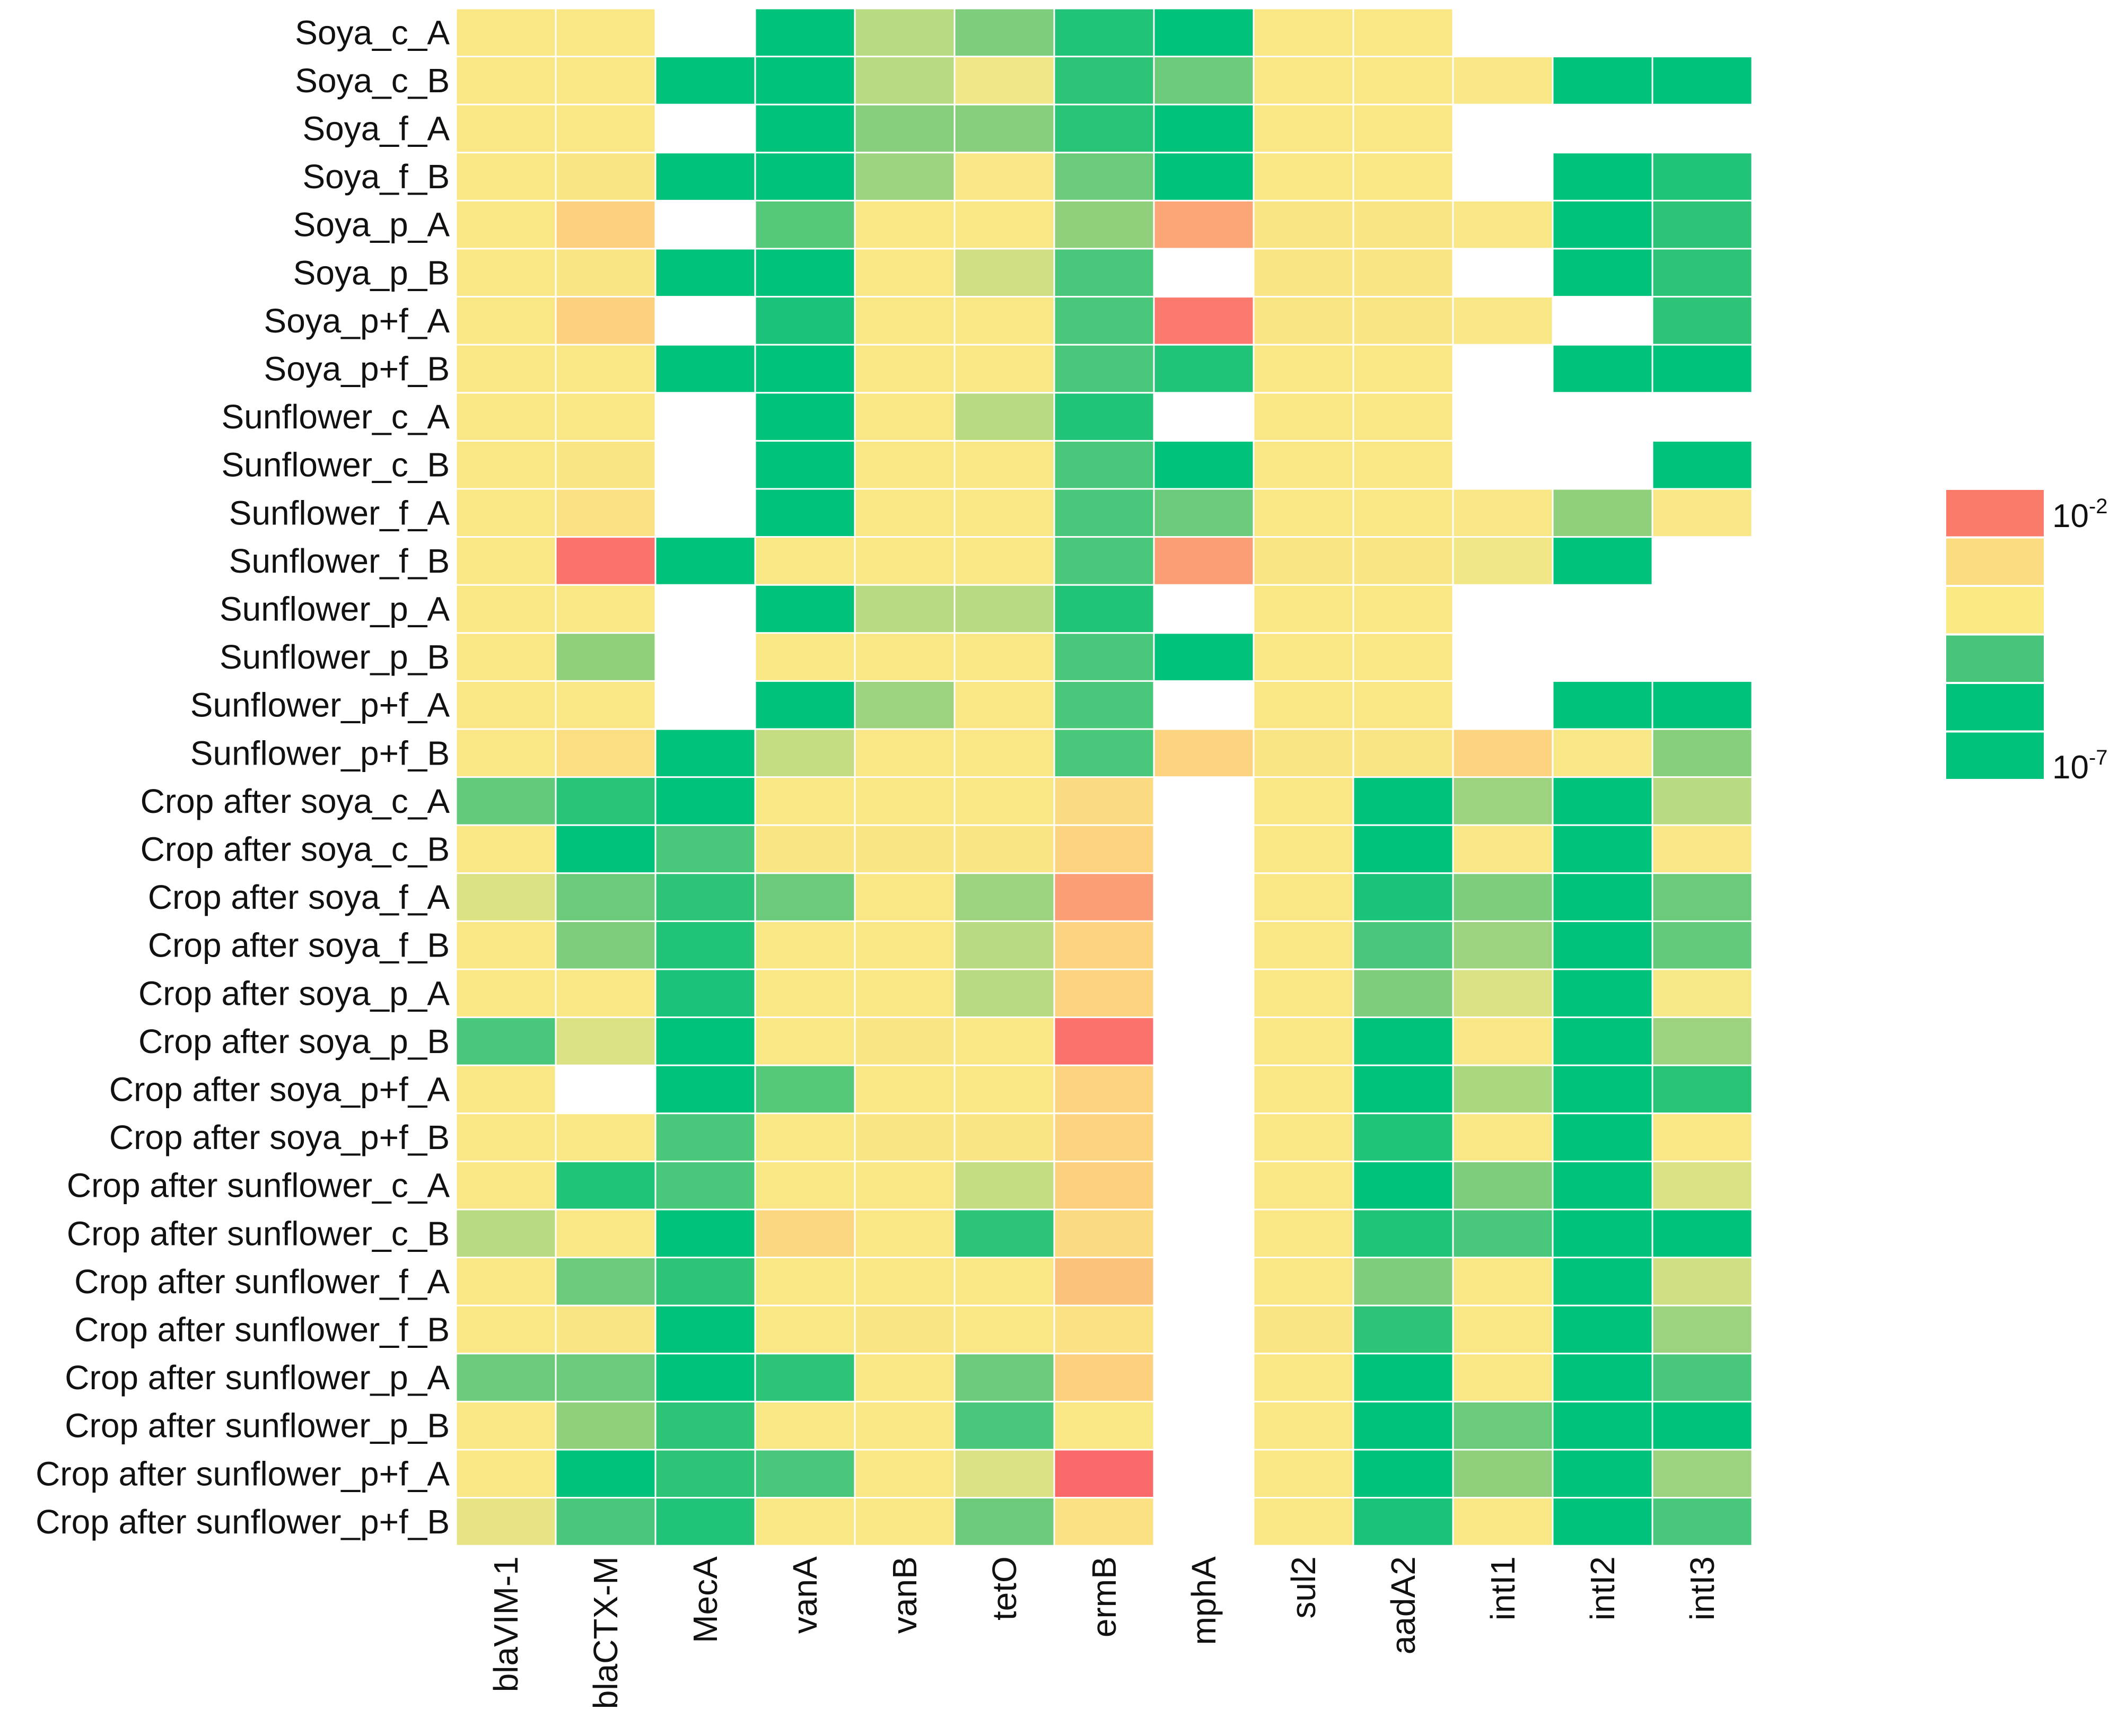  Describe the element at coordinates (372, 81) in the screenshot. I see `row-label: Soya_c_B` at that location.